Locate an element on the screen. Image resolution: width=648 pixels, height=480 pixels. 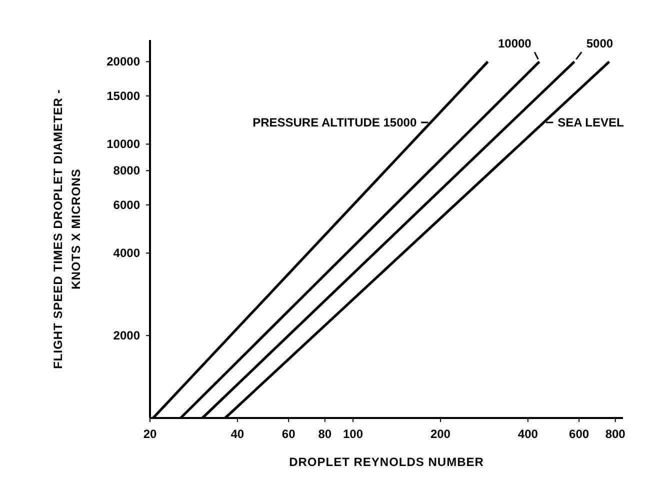
x-tick-label: 600 is located at coordinates (579, 434).